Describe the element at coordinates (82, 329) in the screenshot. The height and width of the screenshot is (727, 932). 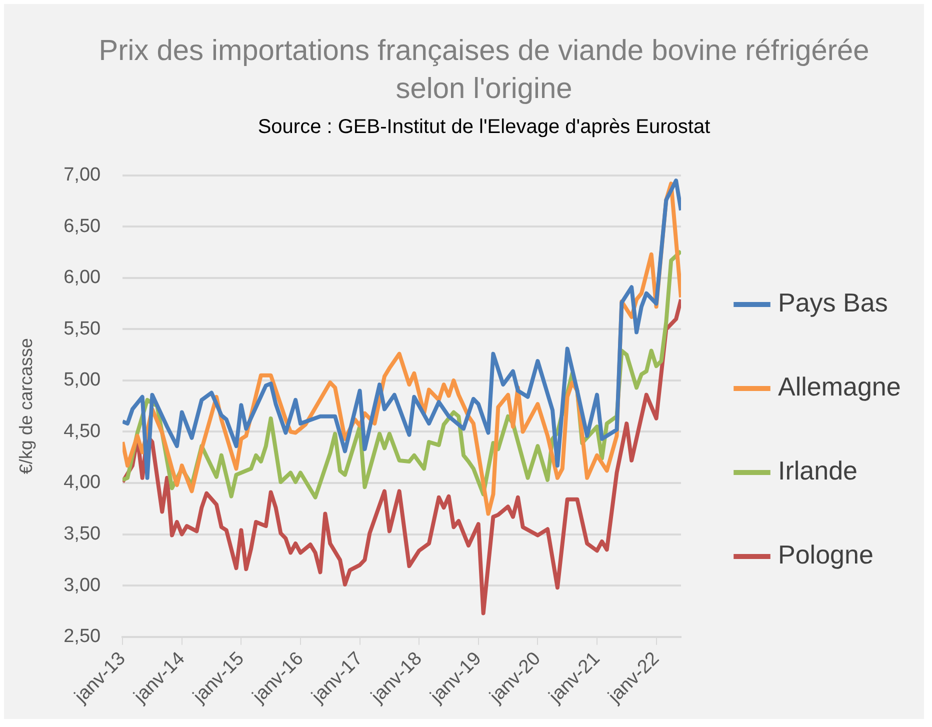
I see `y-tick-label: 5,50` at that location.